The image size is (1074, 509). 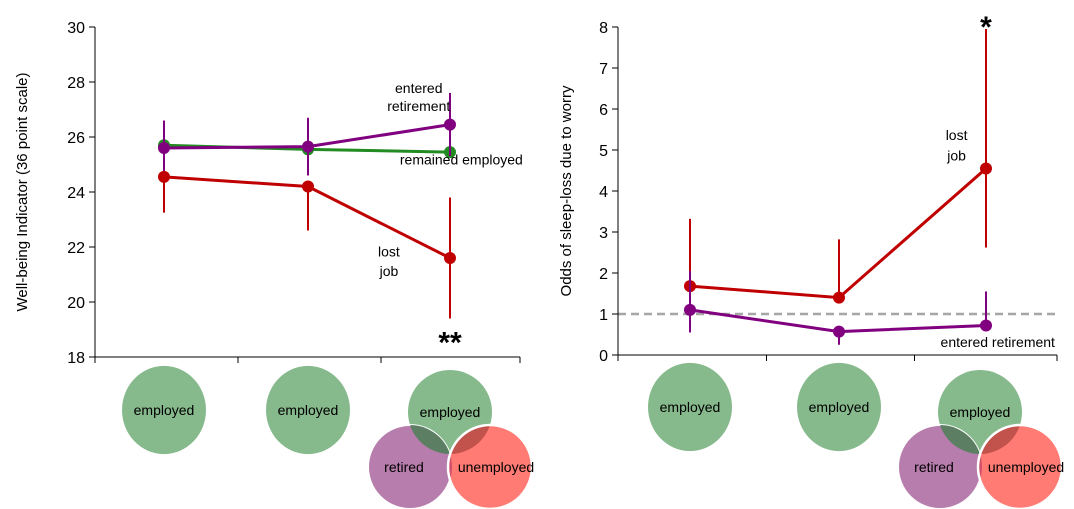 I want to click on y-tick-label: 0, so click(x=603, y=356).